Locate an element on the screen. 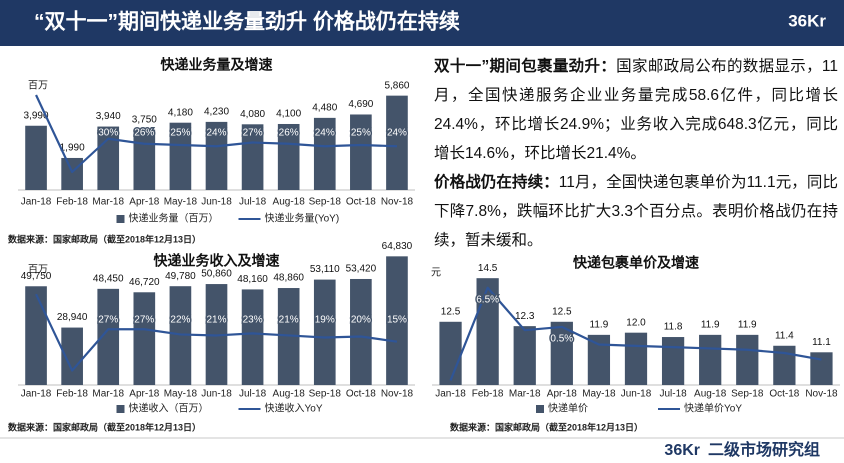 This screenshot has height=463, width=844. line-value-label: 27% is located at coordinates (253, 133).